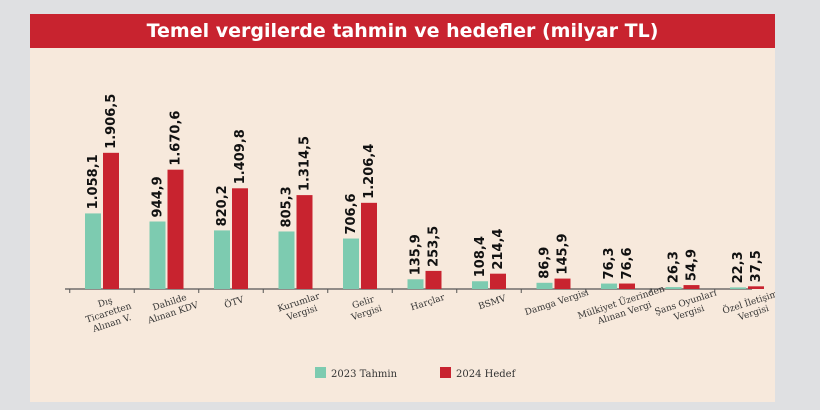  Describe the element at coordinates (108, 313) in the screenshot. I see `category-label: DışTicarettenAlınan V.` at that location.